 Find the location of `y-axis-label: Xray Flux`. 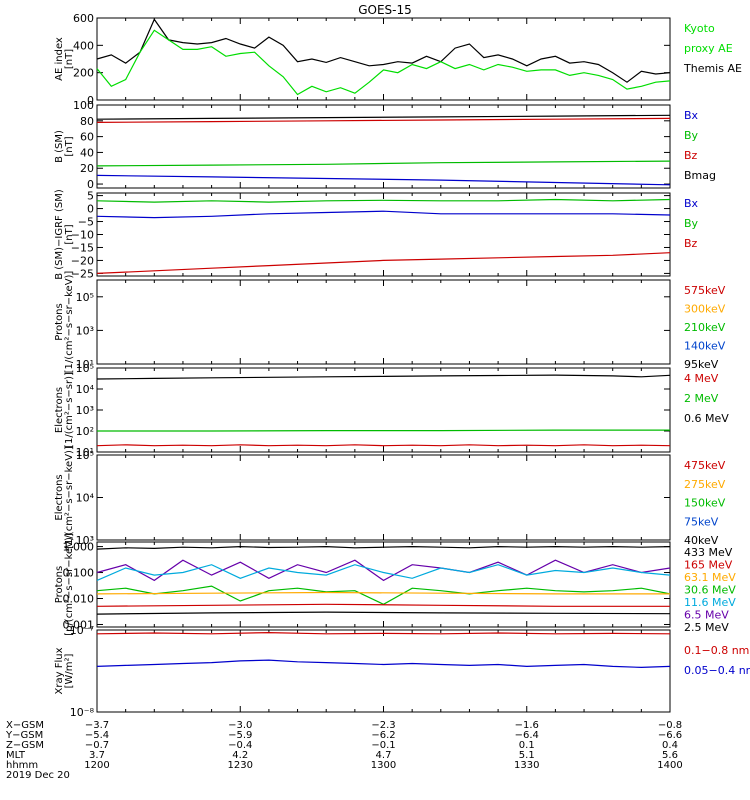

y-axis-label: Xray Flux is located at coordinates (59, 670).